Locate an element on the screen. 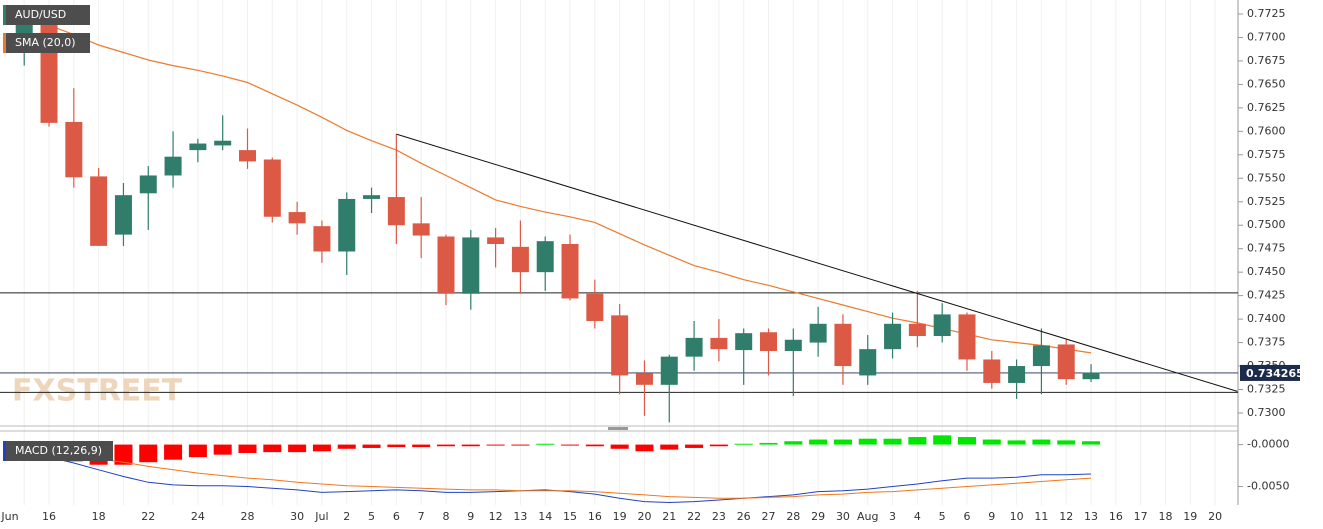 This screenshot has width=1323, height=529. x-tick-label: 8 is located at coordinates (445, 516).